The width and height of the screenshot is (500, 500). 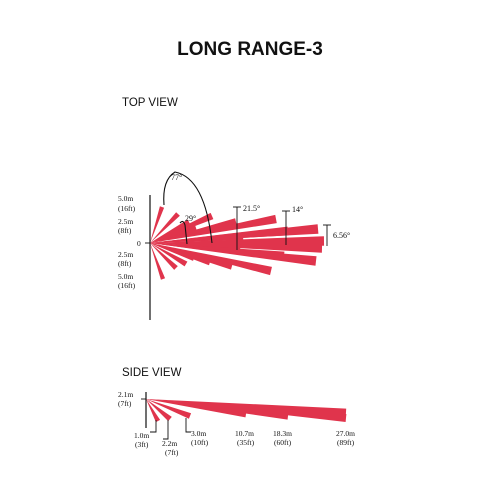 What do you see at coordinates (283, 442) in the screenshot?
I see `svg-text: (60ft)` at bounding box center [283, 442].